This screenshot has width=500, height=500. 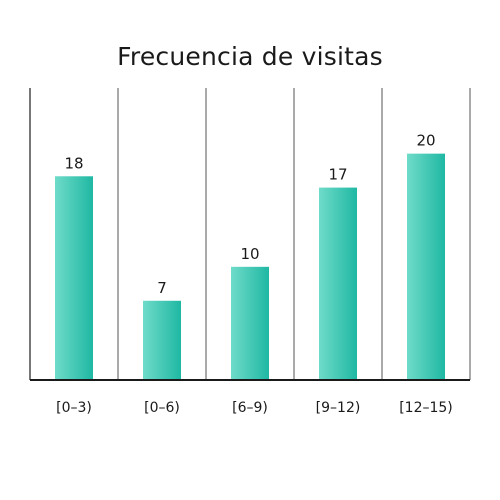 What do you see at coordinates (338, 408) in the screenshot?
I see `x-tick-label: [9–12)` at bounding box center [338, 408].